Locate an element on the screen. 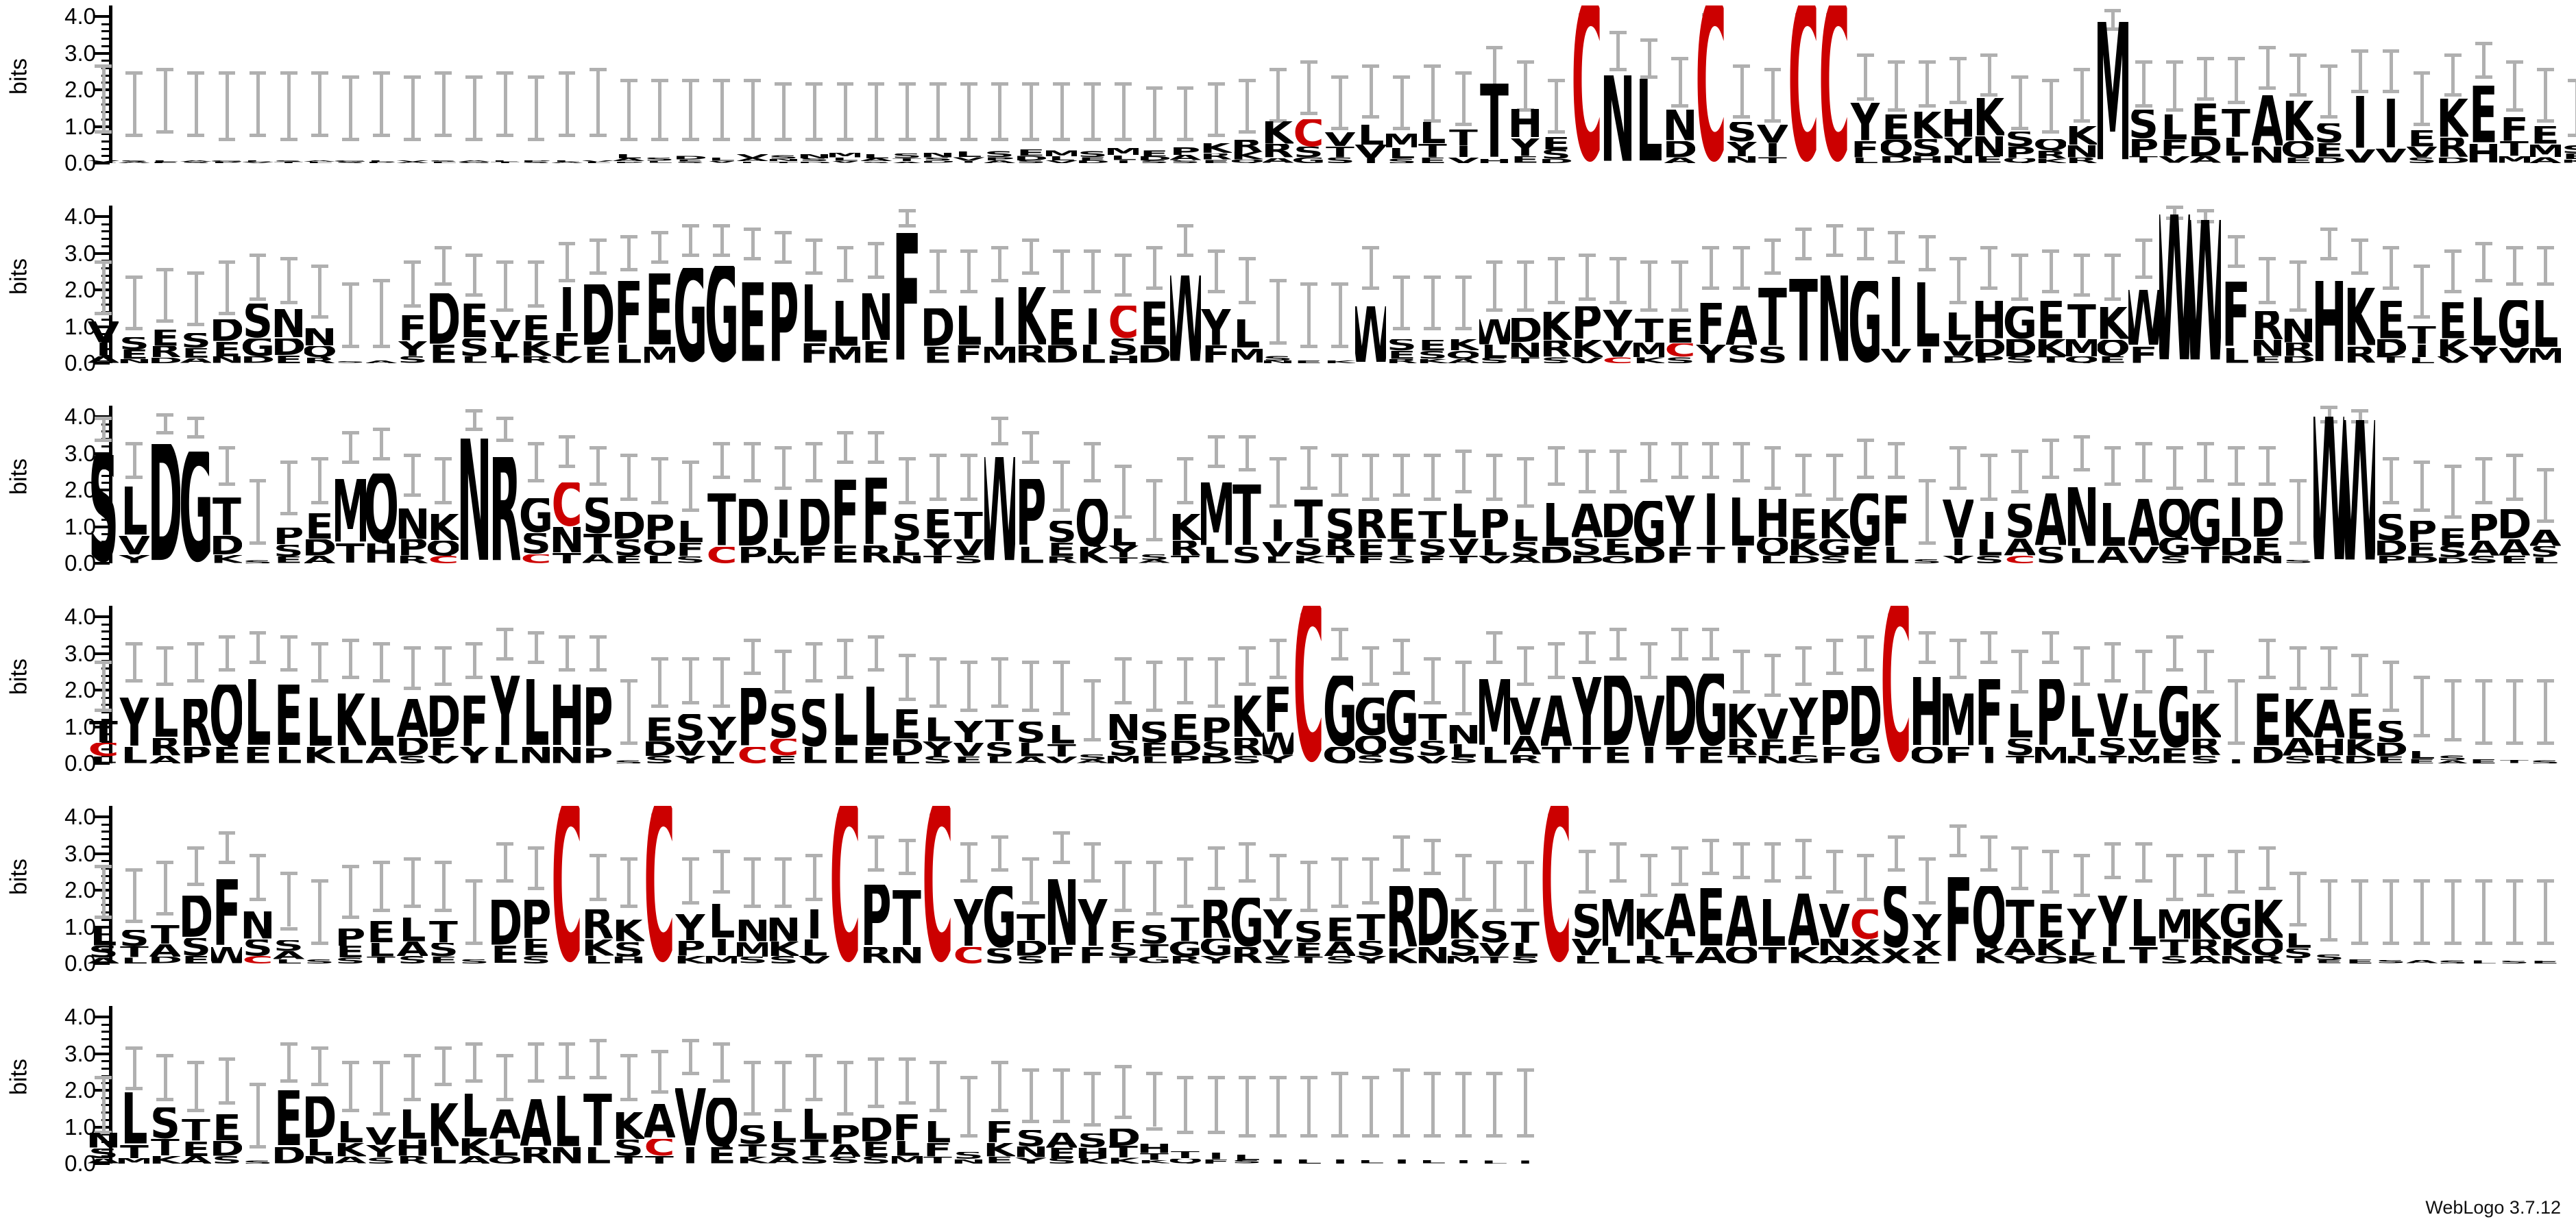 This screenshot has width=2576, height=1228. logo-stack: LHR is located at coordinates (412, 1136).